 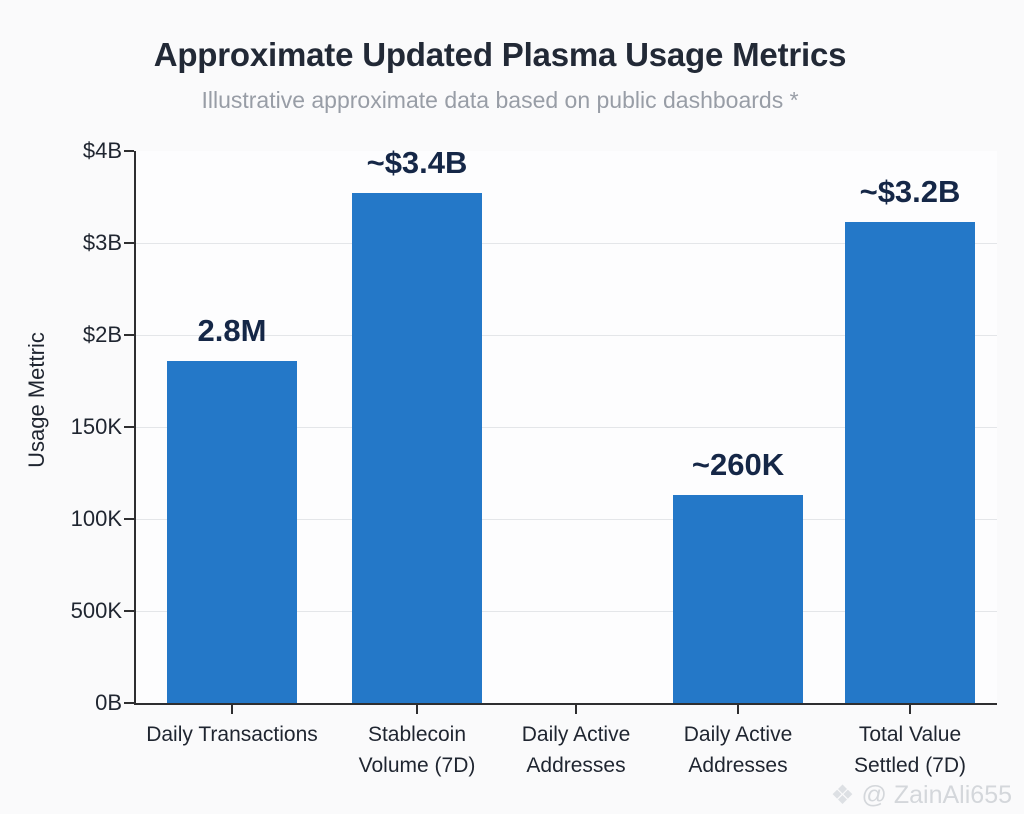 What do you see at coordinates (910, 765) in the screenshot?
I see `x-category-line: Settled (7D)` at bounding box center [910, 765].